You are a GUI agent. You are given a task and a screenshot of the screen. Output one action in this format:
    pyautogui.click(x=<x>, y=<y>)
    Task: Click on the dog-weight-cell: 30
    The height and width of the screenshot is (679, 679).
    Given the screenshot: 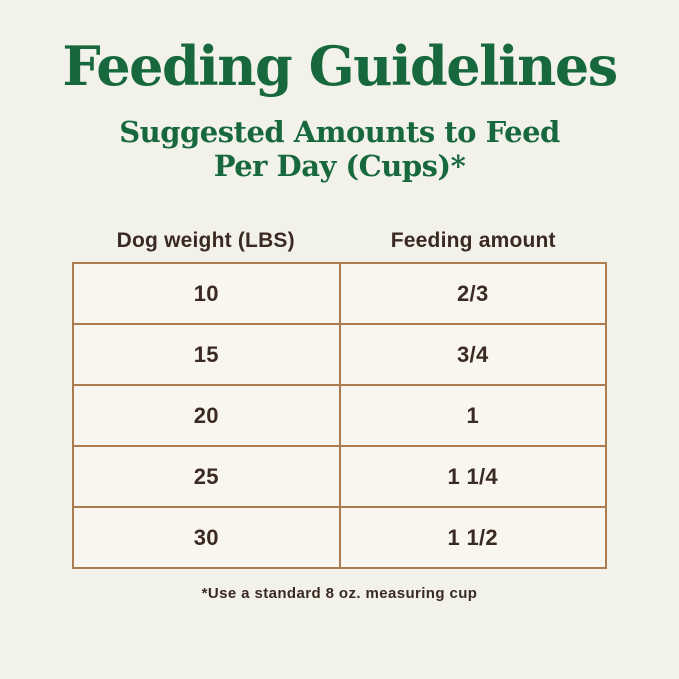 What is the action you would take?
    pyautogui.click(x=206, y=538)
    